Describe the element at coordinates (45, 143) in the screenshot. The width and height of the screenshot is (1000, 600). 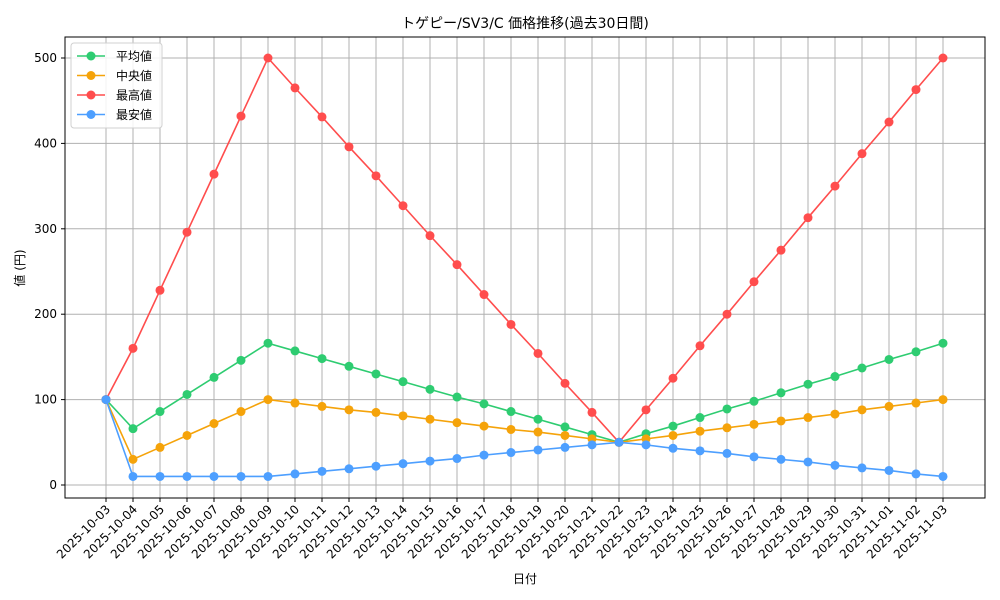
I see `y-tick-label: 400` at that location.